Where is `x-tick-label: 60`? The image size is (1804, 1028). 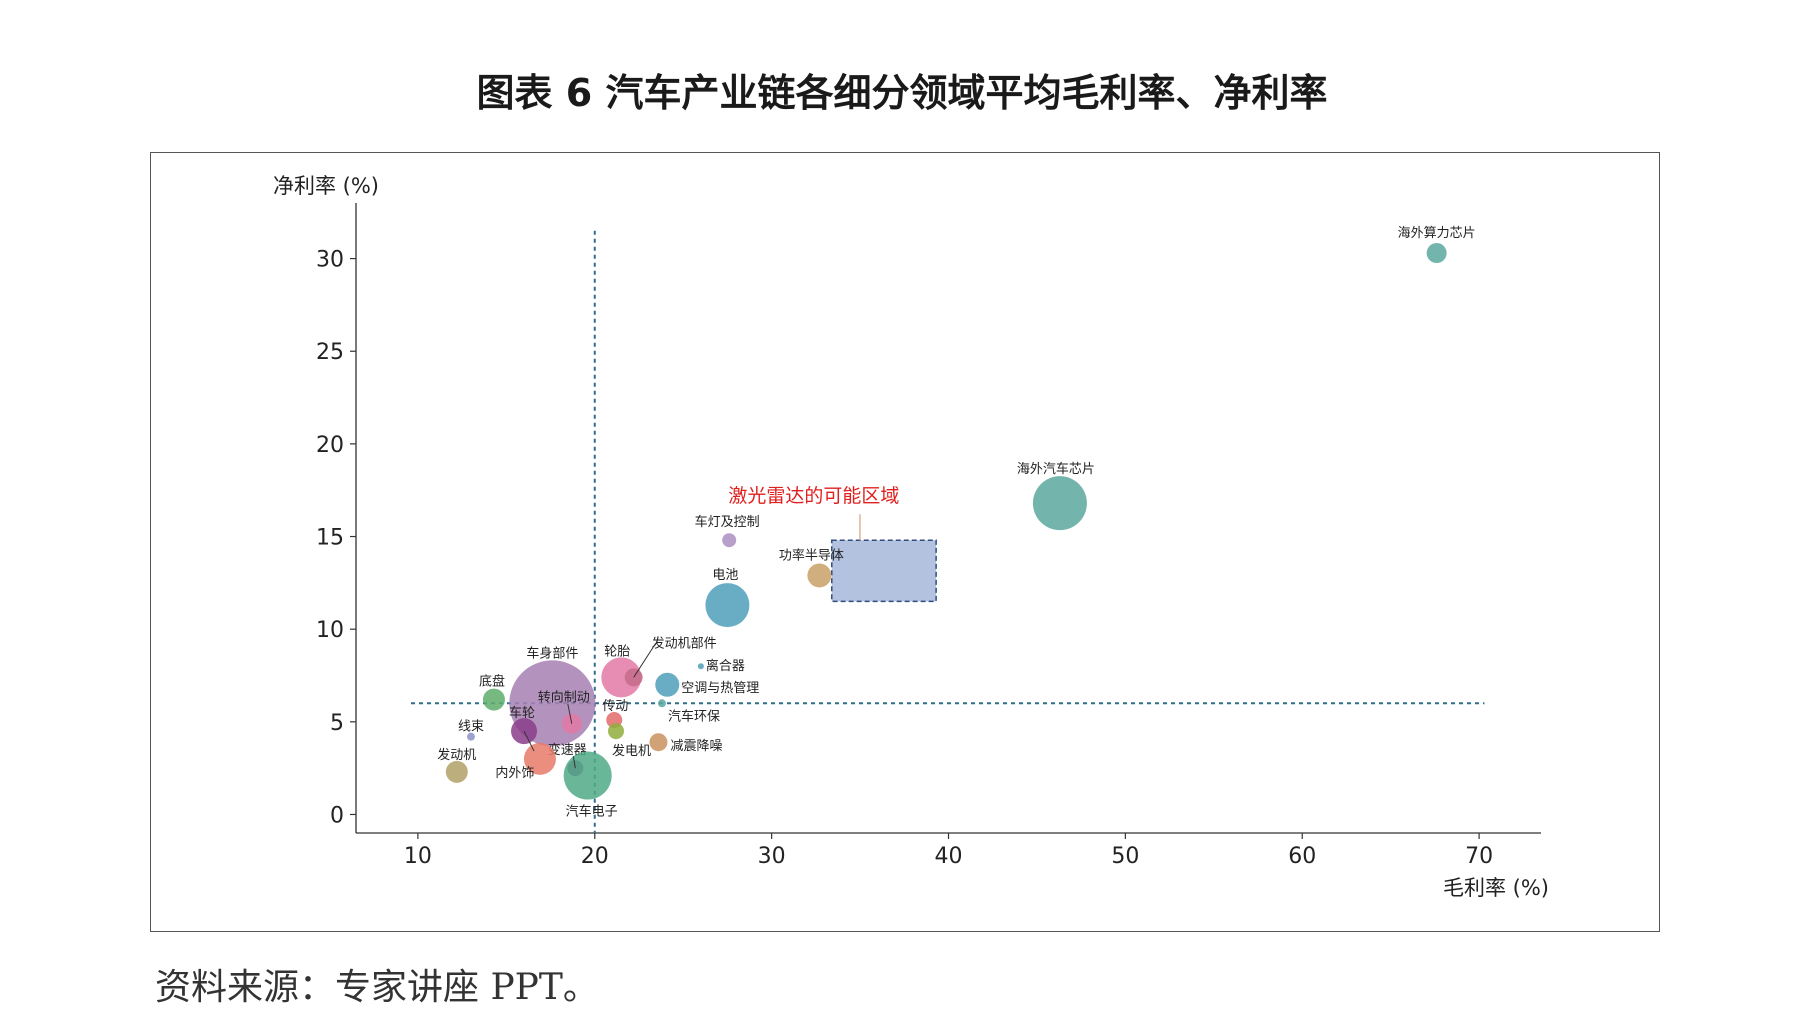 x-tick-label: 60 is located at coordinates (1302, 856).